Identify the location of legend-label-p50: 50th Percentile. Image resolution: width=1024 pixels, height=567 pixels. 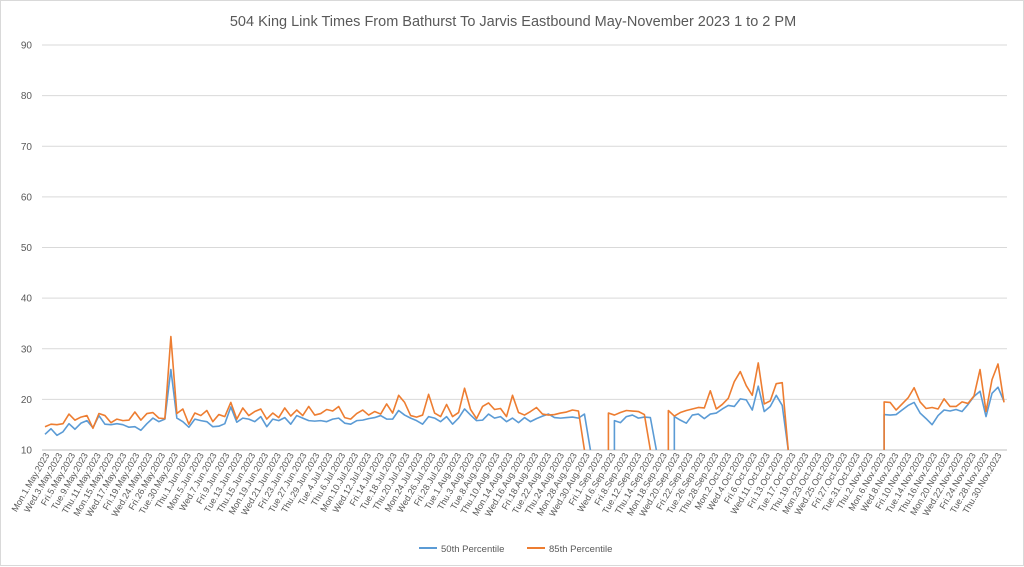
(472, 549).